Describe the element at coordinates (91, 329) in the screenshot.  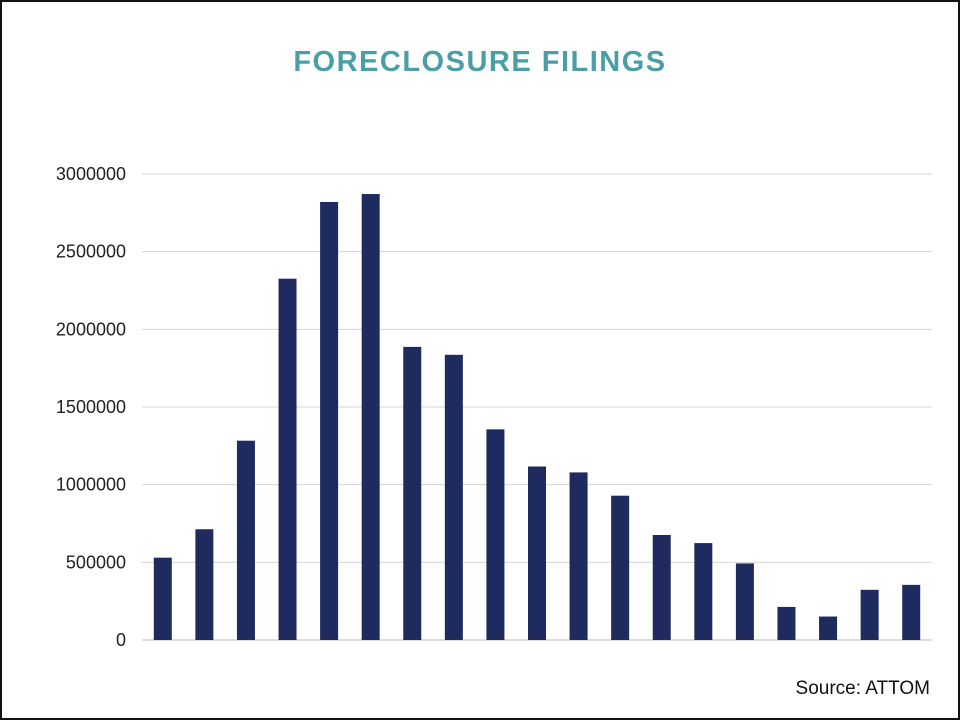
I see `y-tick-label: 2000000` at that location.